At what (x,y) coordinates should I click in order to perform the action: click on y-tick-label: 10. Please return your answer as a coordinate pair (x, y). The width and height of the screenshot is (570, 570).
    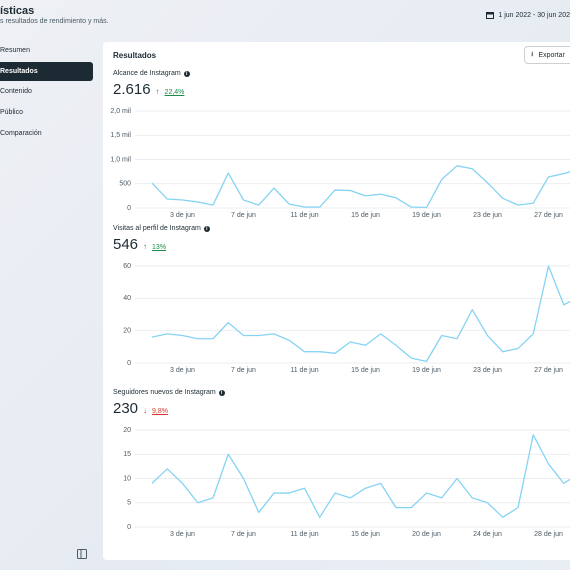
    Looking at the image, I should click on (127, 478).